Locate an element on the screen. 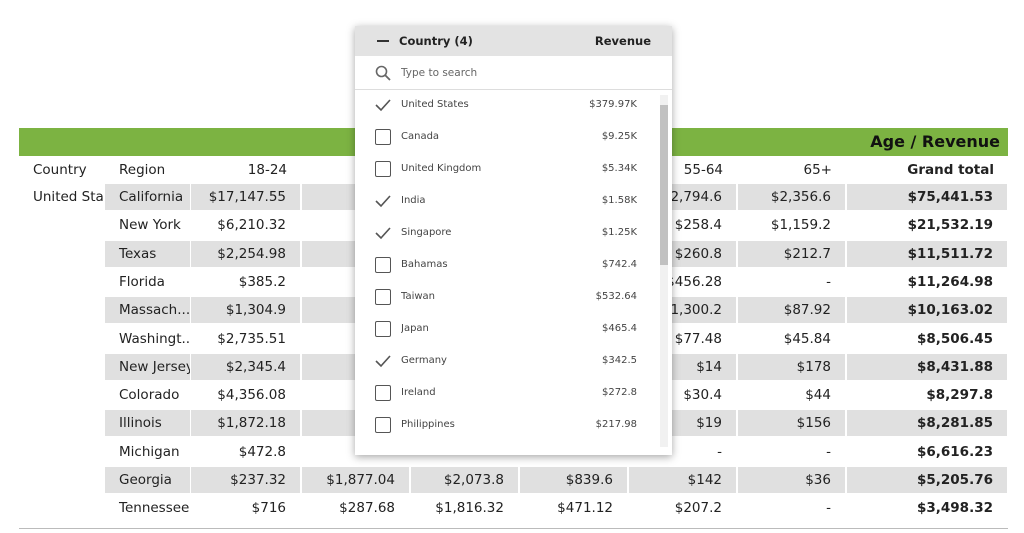 This screenshot has height=533, width=1024. table-bottom-line is located at coordinates (513, 528).